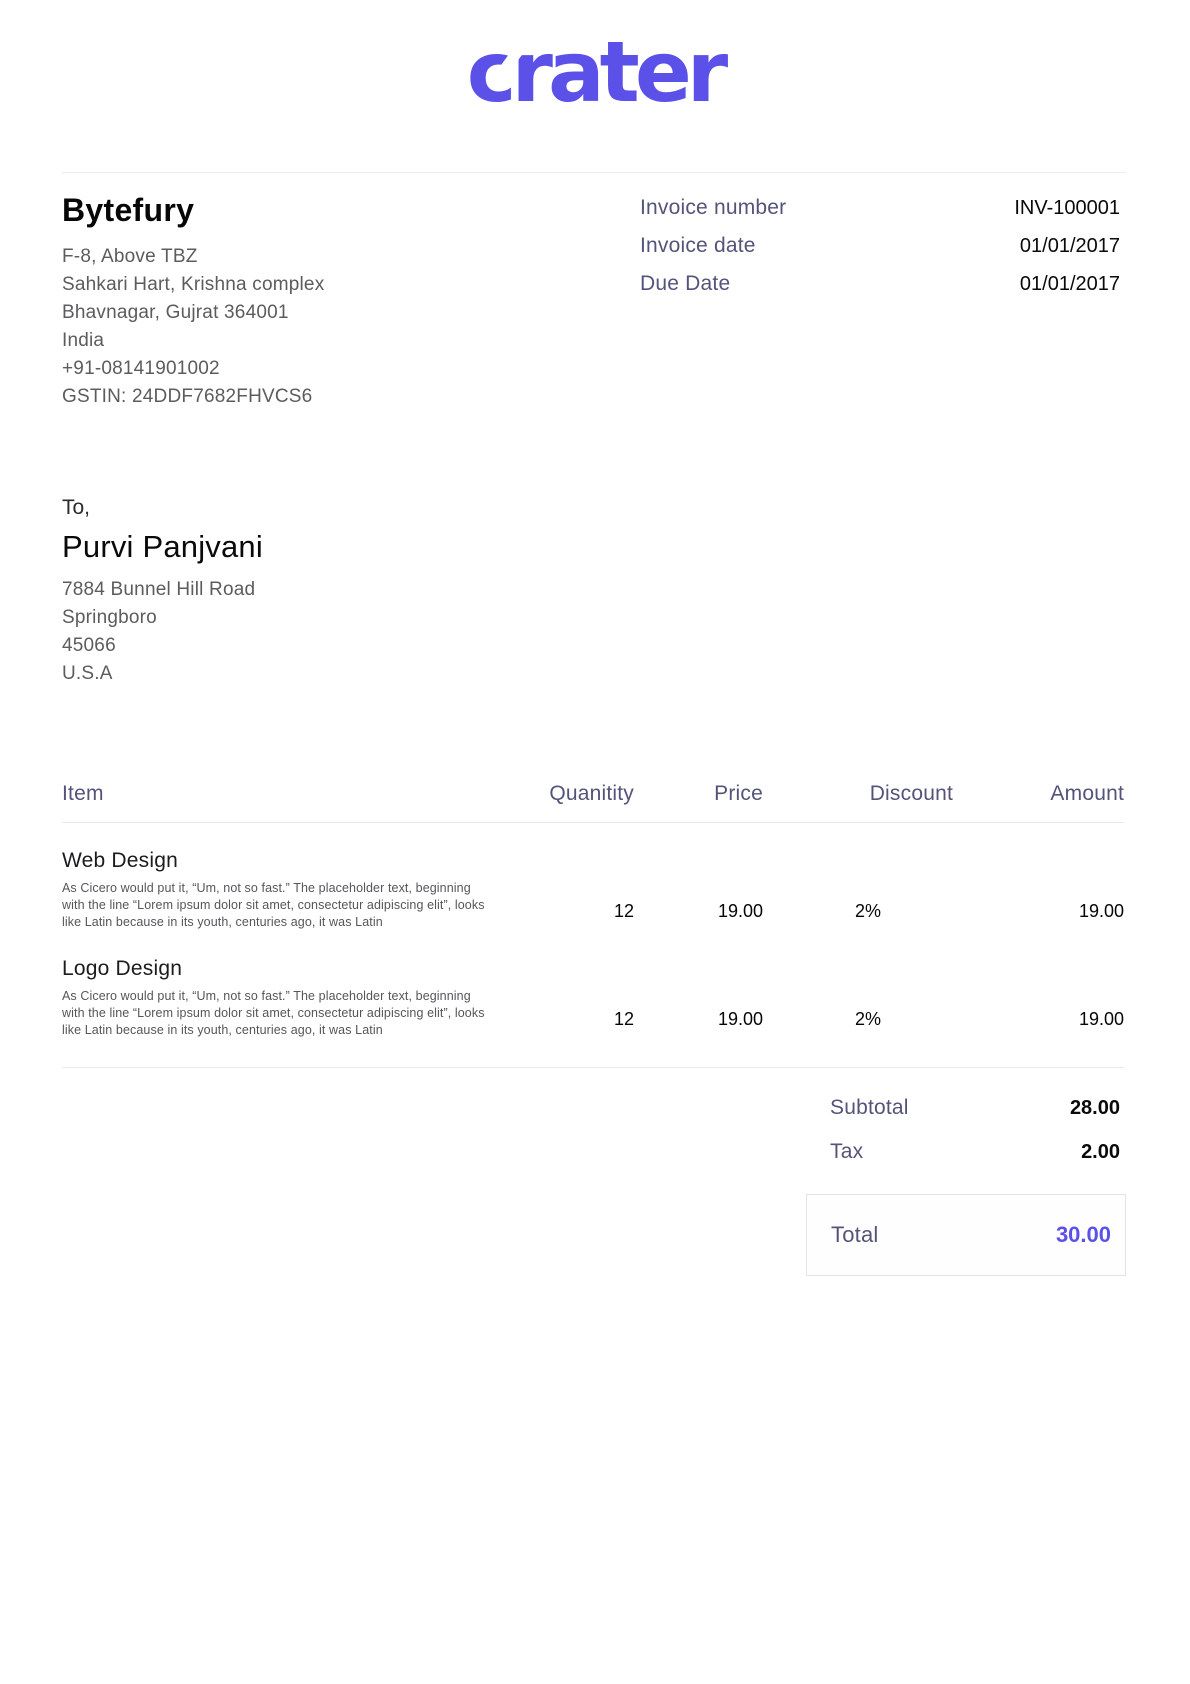 Image resolution: width=1190 pixels, height=1684 pixels. Describe the element at coordinates (120, 860) in the screenshot. I see `item-title: Web Design` at that location.